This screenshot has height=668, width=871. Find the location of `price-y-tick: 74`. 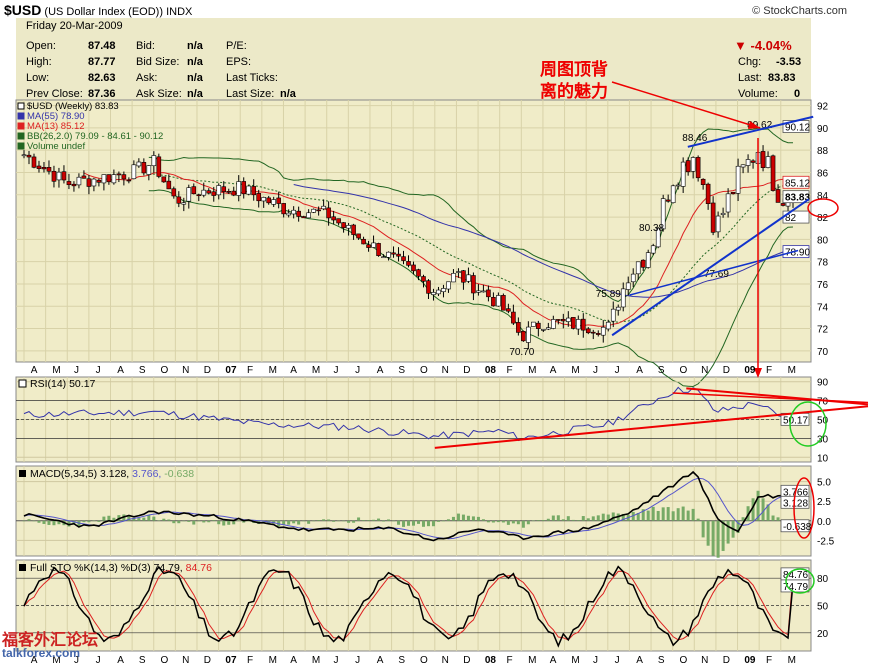

price-y-tick: 74 is located at coordinates (823, 307).